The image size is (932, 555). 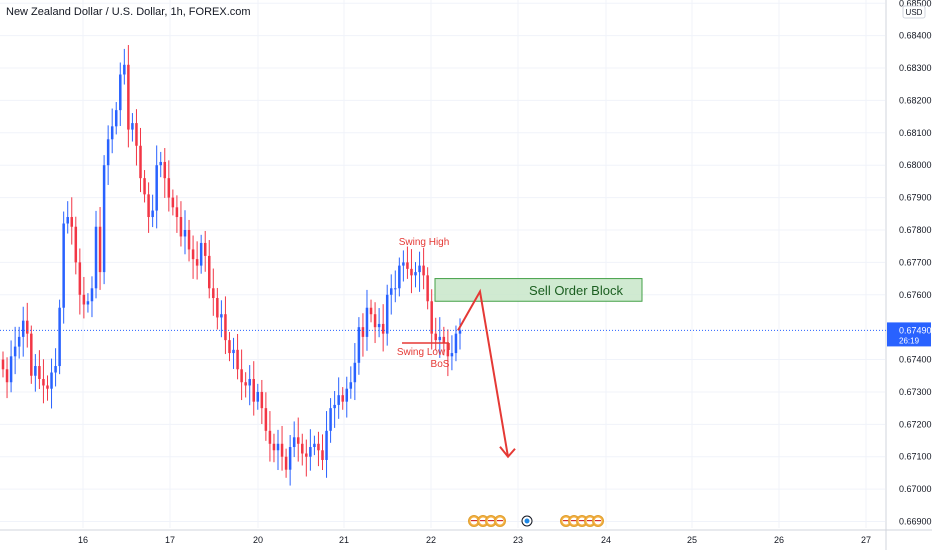 What do you see at coordinates (915, 4) in the screenshot?
I see `price-tick-label: 0.68500` at bounding box center [915, 4].